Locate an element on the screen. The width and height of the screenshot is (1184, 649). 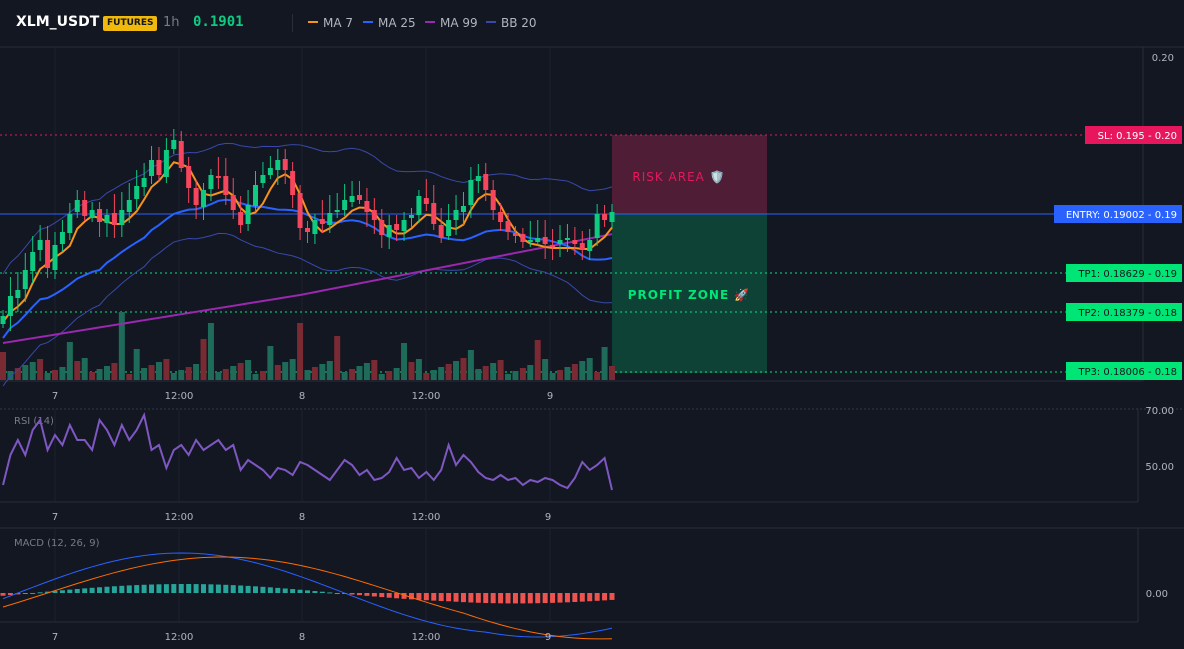
timeframe-label: 1h is located at coordinates (171, 22).